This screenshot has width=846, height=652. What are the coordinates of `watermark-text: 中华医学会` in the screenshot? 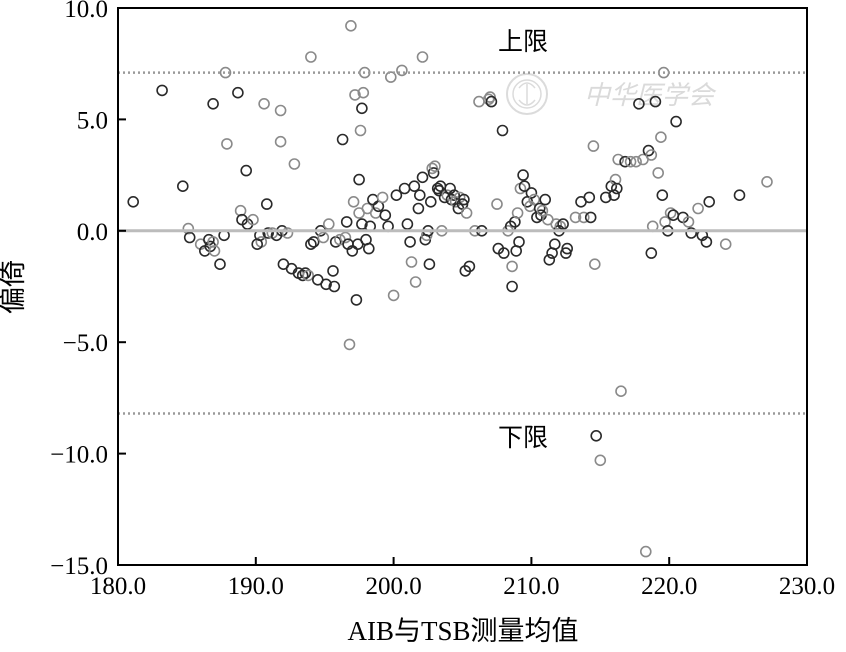 It's located at (650, 96).